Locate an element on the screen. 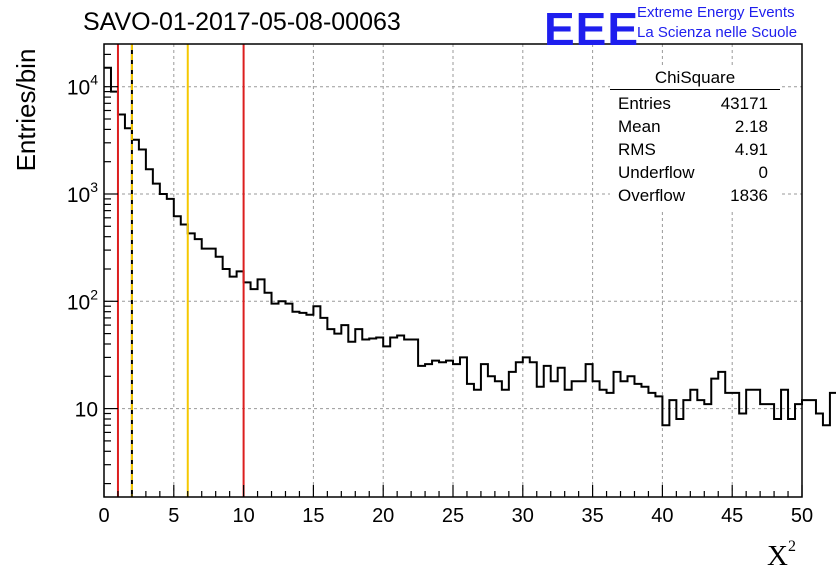 The height and width of the screenshot is (573, 836). marker-lines is located at coordinates (180, 270).